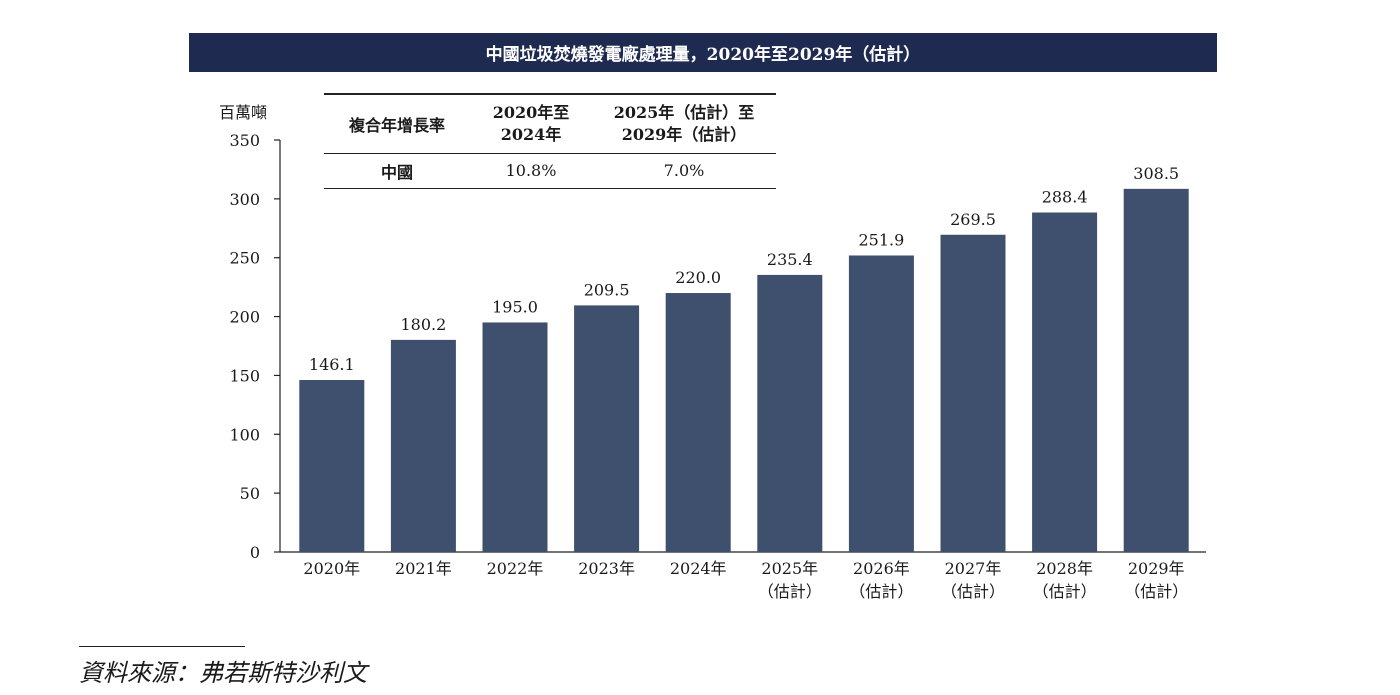 The image size is (1400, 695). I want to click on cagr-row-value-1: 10.8%, so click(531, 170).